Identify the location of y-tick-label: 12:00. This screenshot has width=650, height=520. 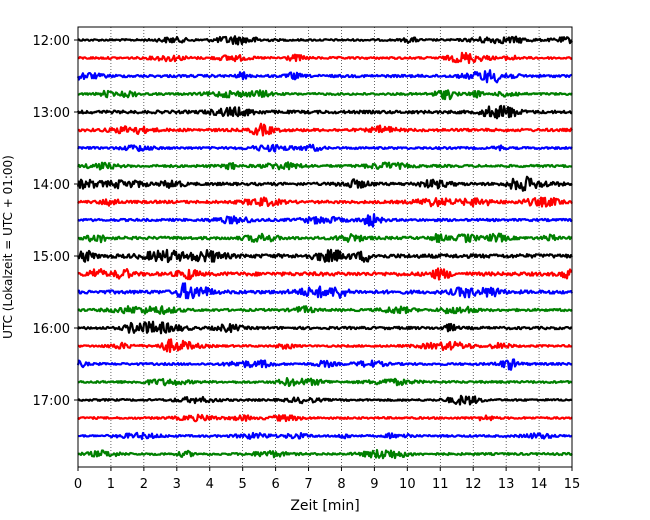
(51, 41).